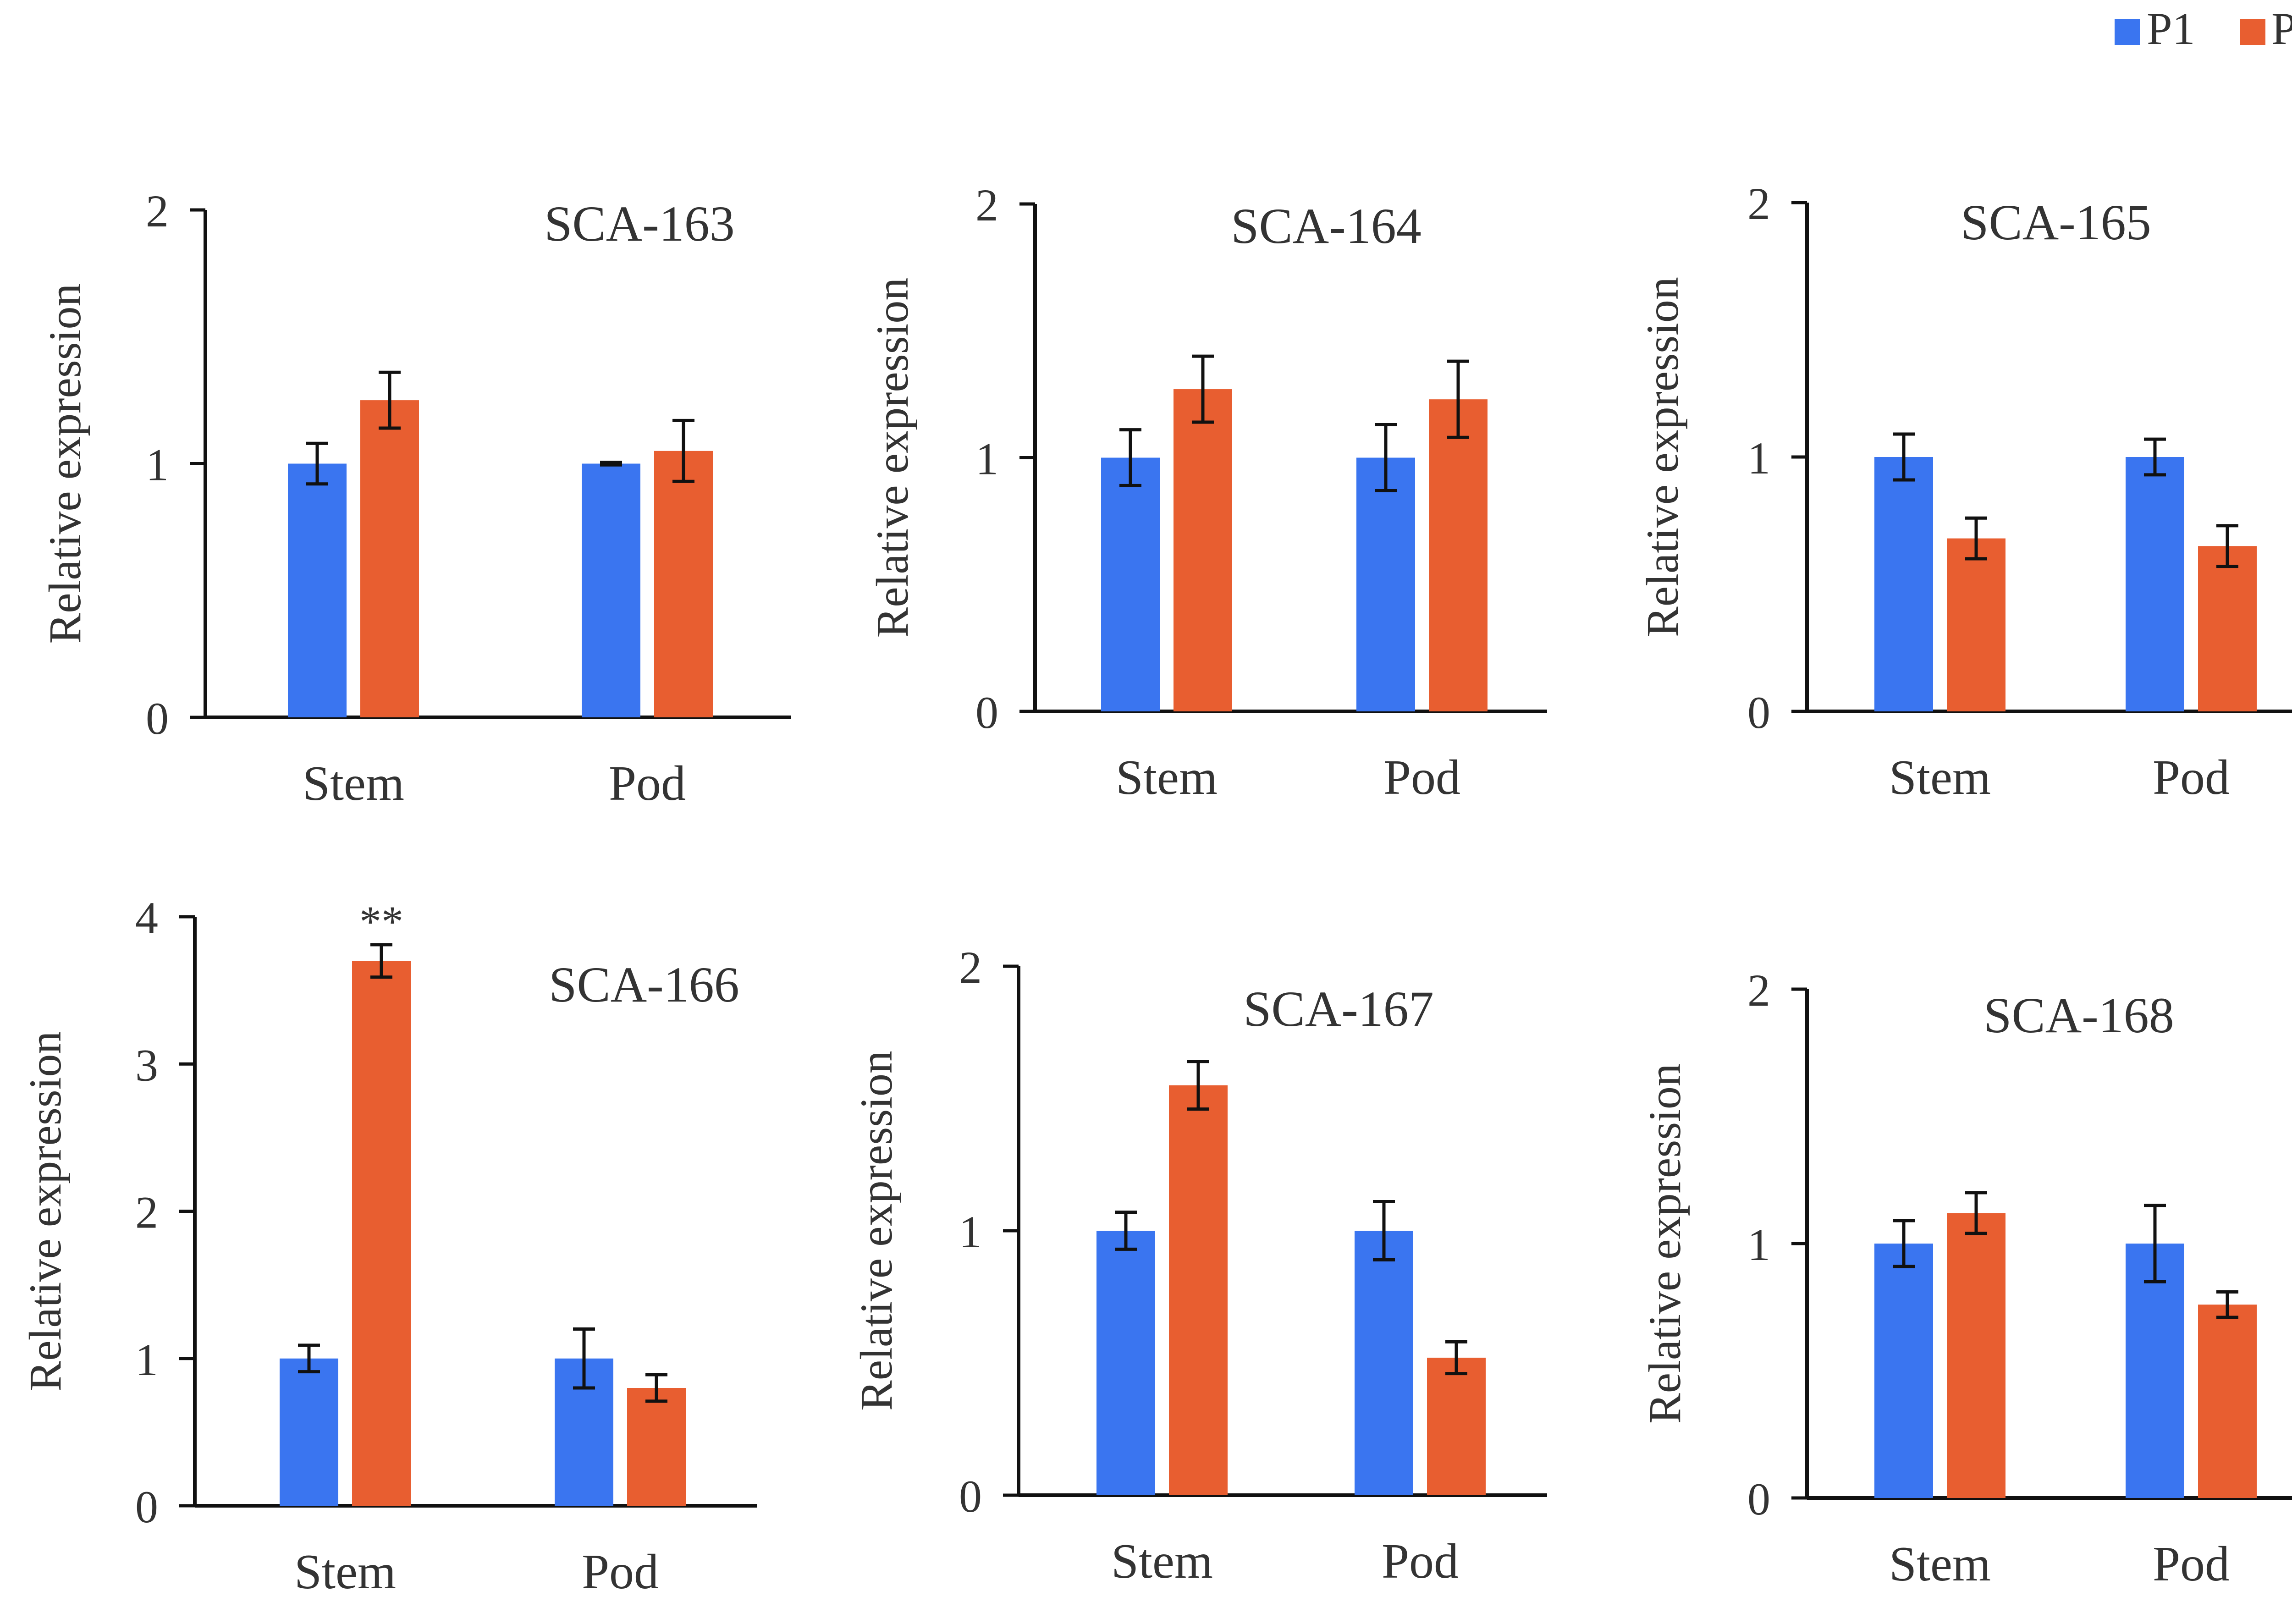 The image size is (2292, 1624). Describe the element at coordinates (2281, 28) in the screenshot. I see `legend-label-p2: P2` at that location.